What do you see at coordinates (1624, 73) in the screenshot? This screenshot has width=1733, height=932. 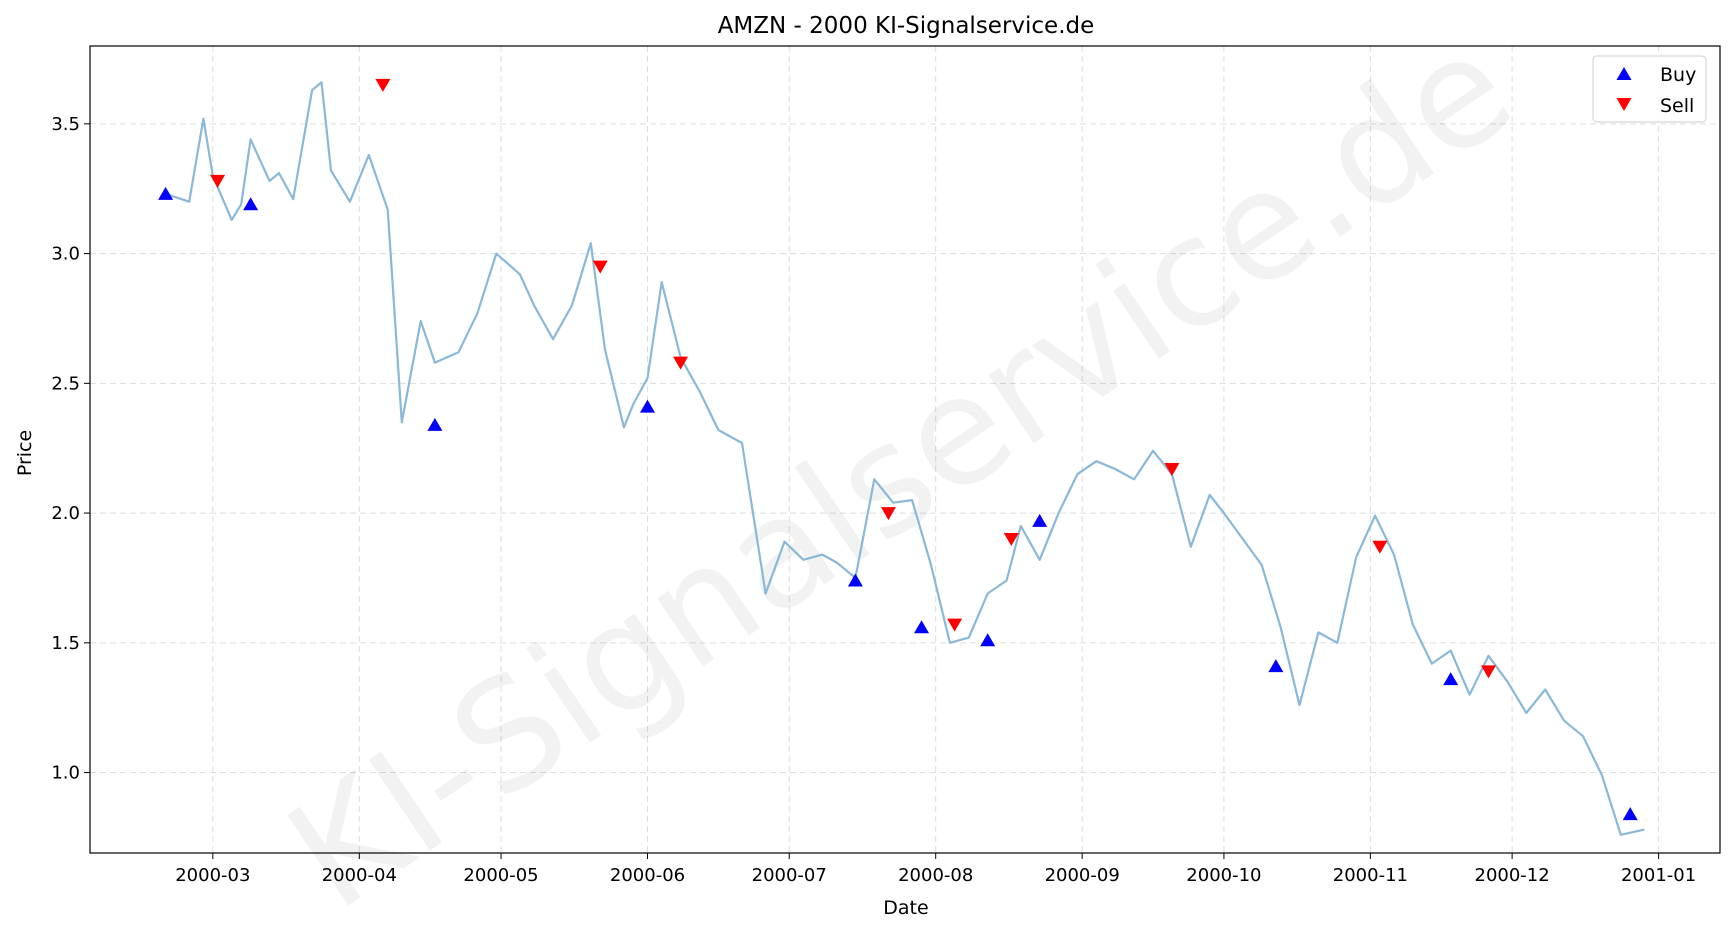 I see `legend-buy-marker` at bounding box center [1624, 73].